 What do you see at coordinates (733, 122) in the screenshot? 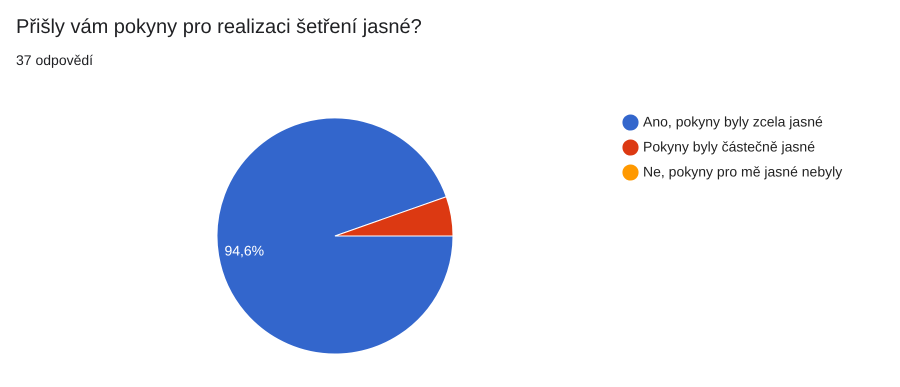
I see `legend-label: Ano, pokyny byly zcela jasné` at bounding box center [733, 122].